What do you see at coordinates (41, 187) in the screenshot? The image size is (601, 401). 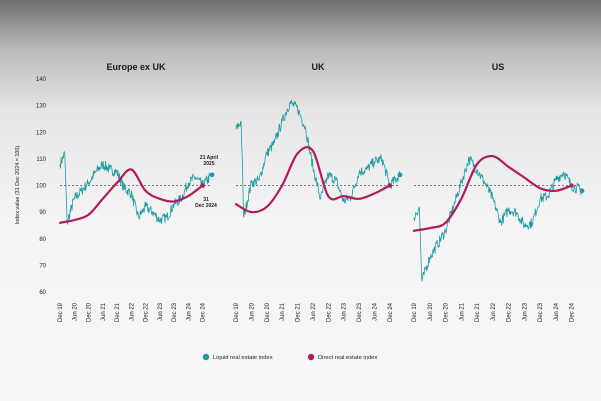 I see `y-tick-label: 100` at bounding box center [41, 187].